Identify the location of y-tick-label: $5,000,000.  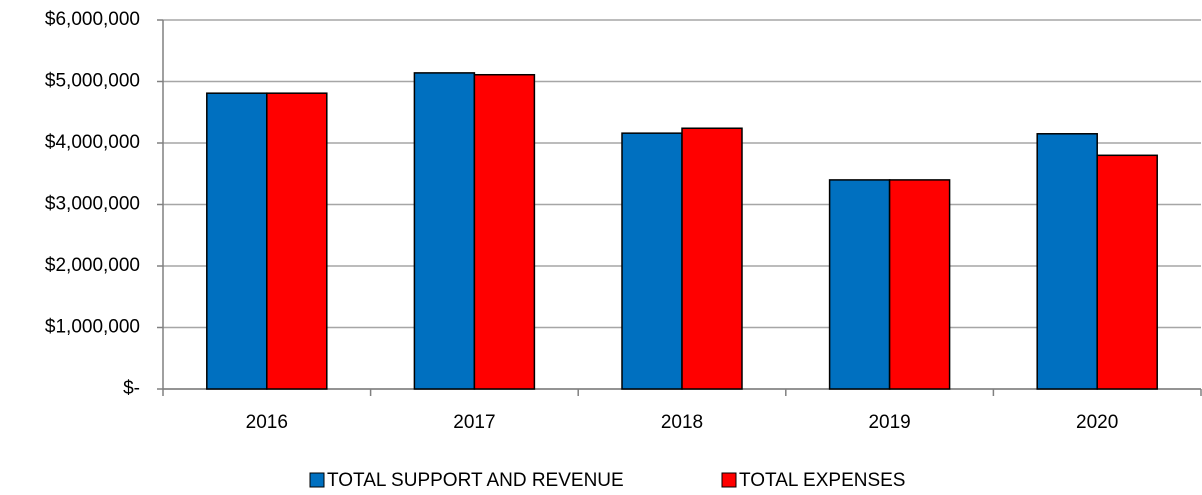
(92, 81).